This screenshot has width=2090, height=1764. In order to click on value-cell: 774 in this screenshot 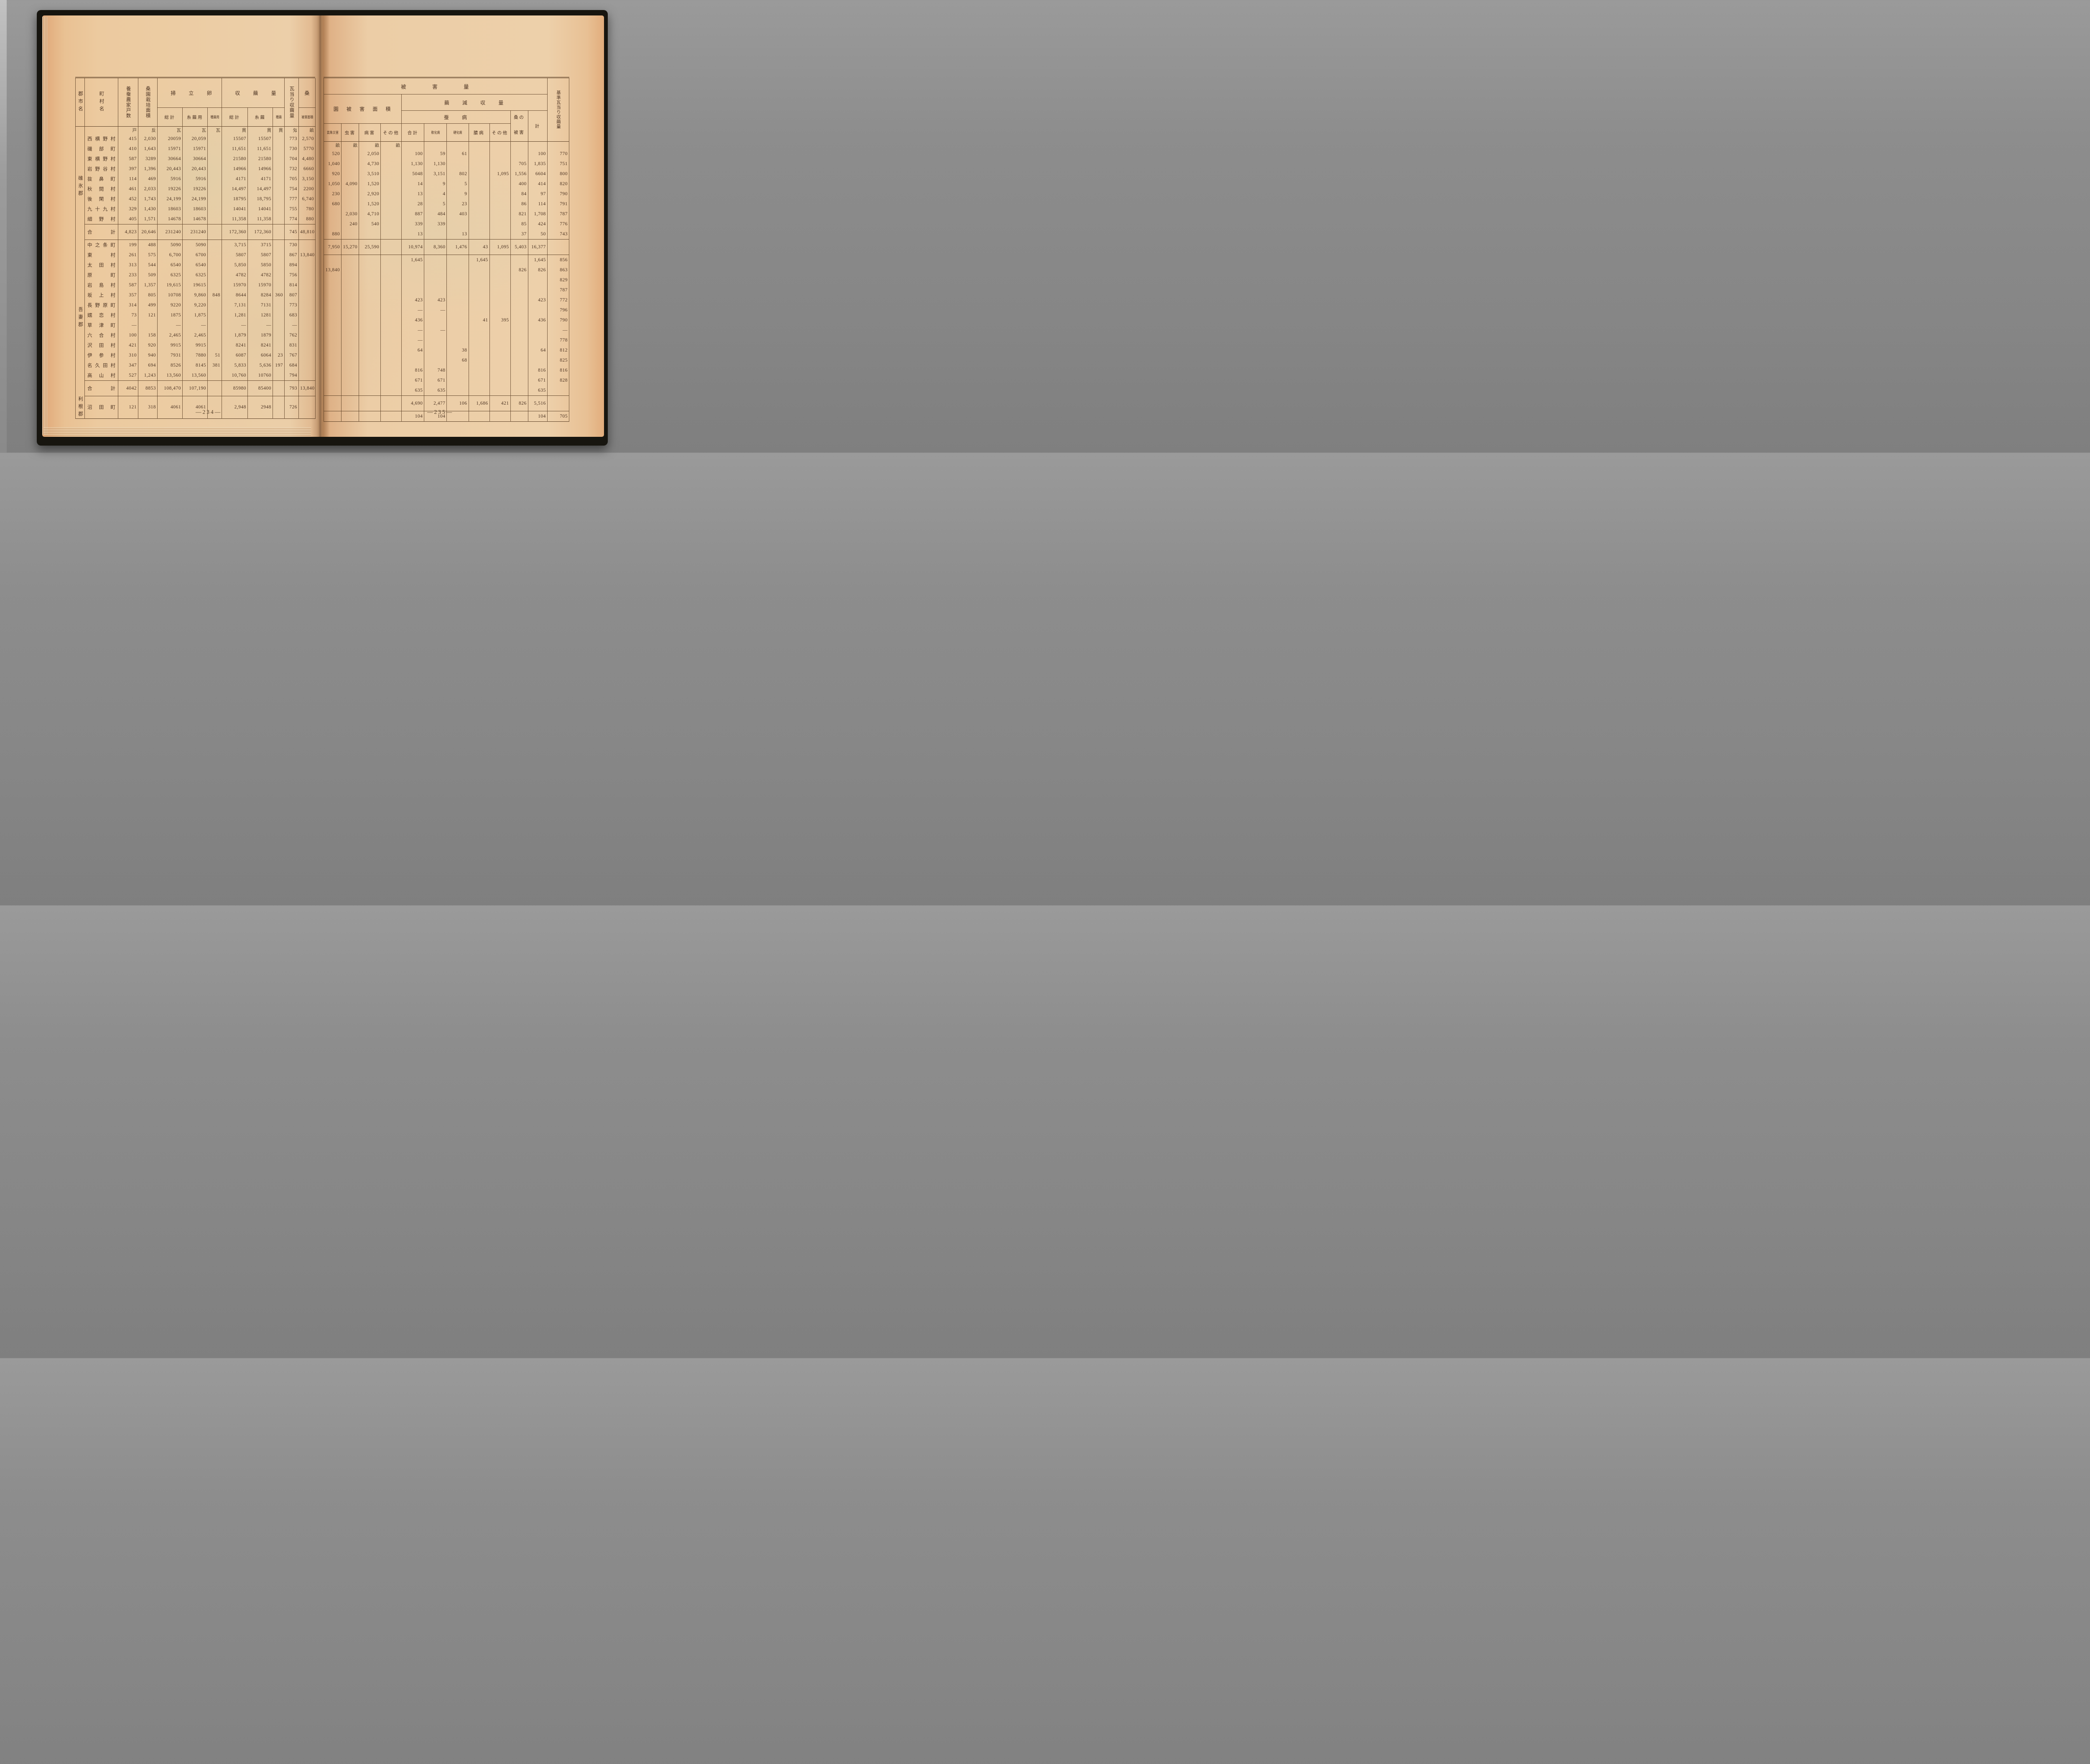, I will do `click(291, 219)`.